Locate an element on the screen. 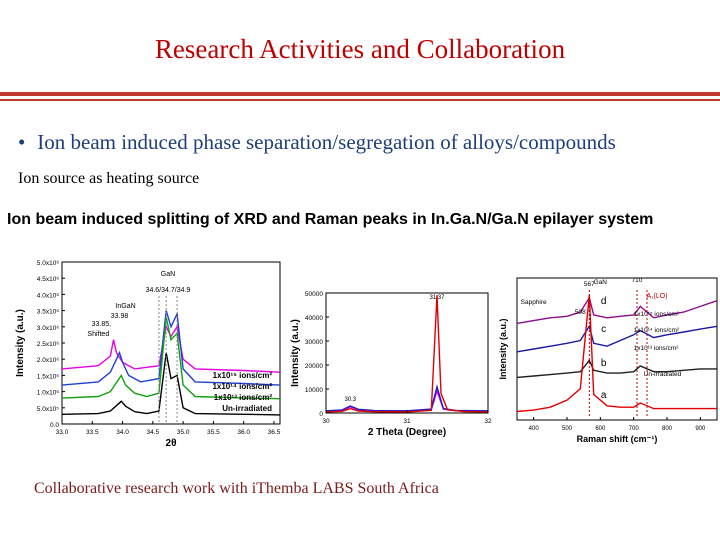 The image size is (720, 540). x-axis-label: Raman shift (cm⁻¹) is located at coordinates (617, 439).